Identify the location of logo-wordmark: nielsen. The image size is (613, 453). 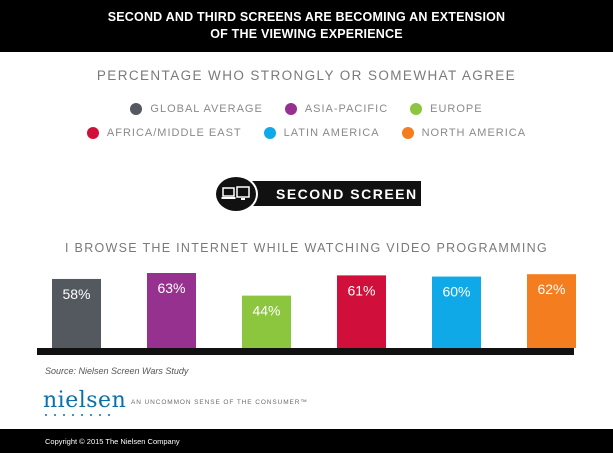
(85, 400).